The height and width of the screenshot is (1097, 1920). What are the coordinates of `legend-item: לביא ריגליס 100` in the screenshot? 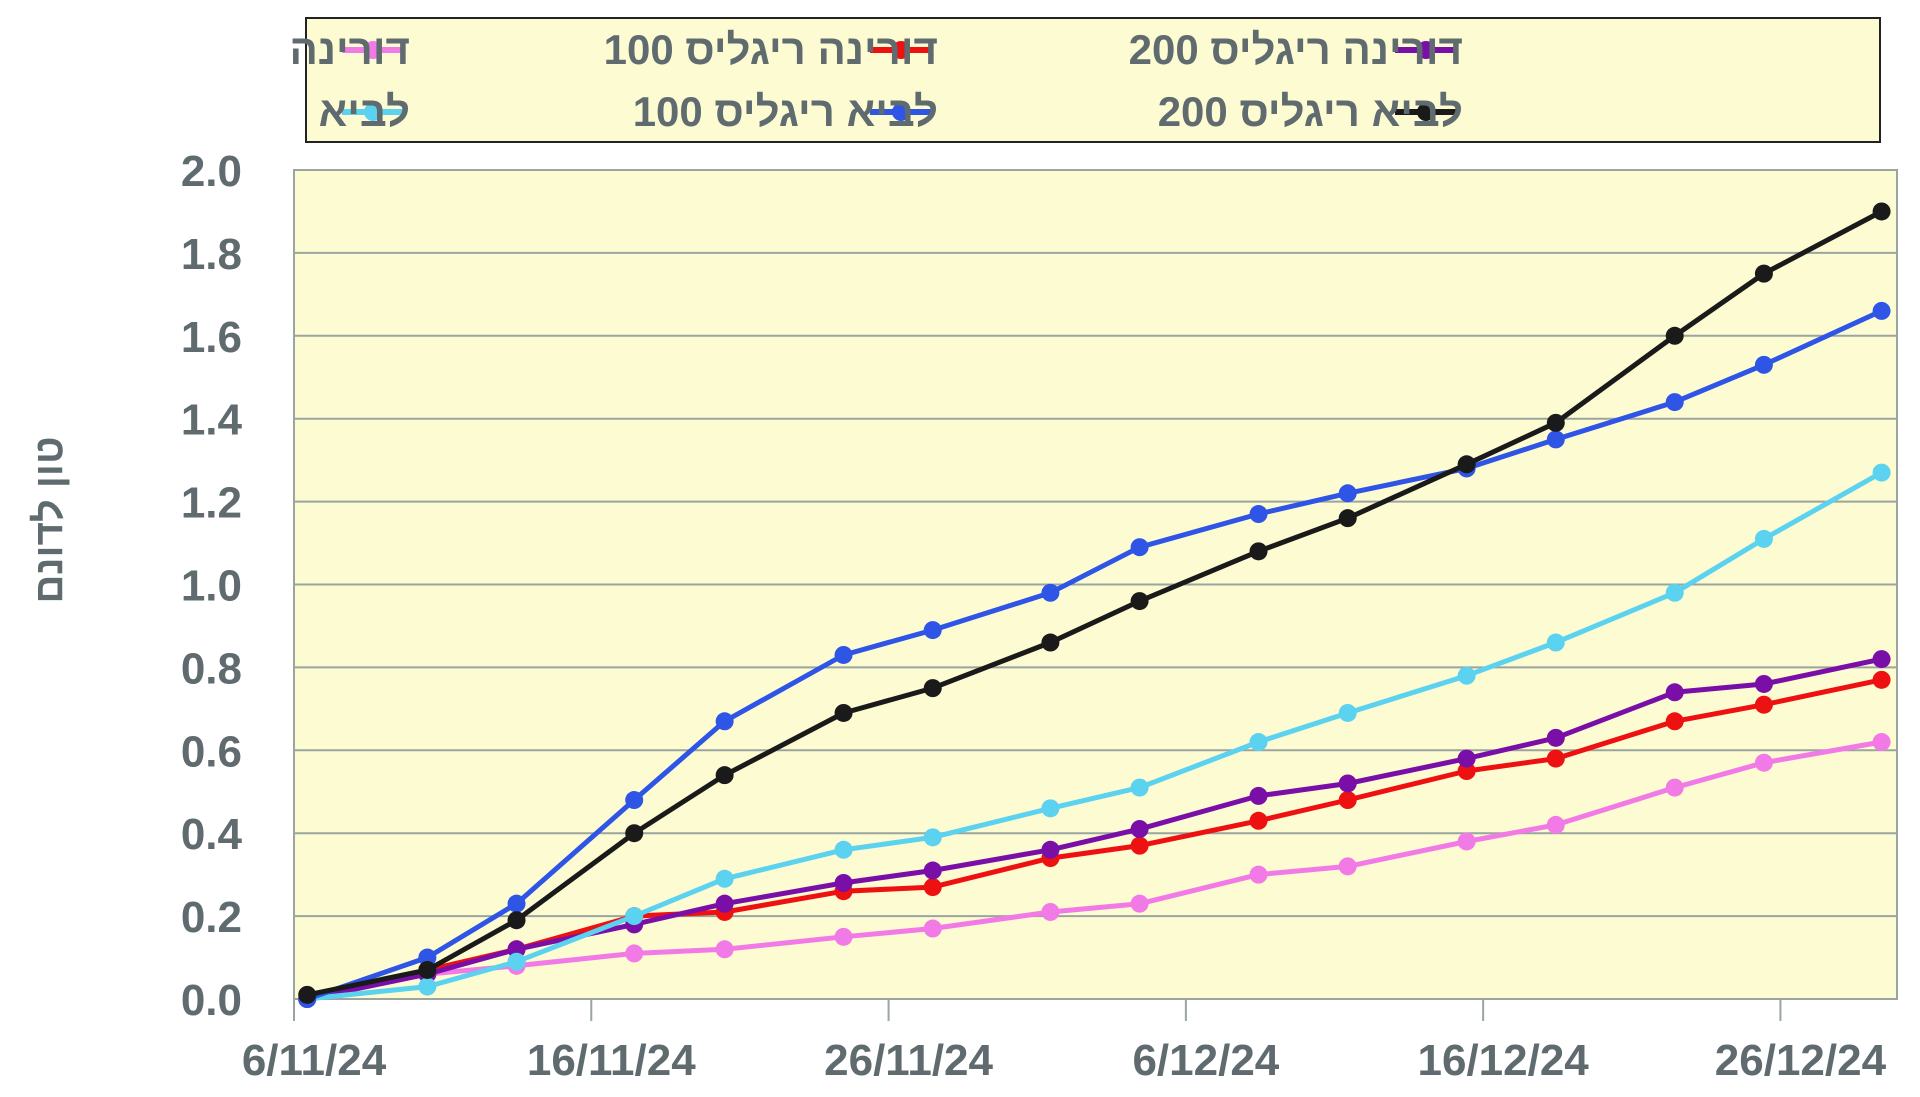 It's located at (785, 111).